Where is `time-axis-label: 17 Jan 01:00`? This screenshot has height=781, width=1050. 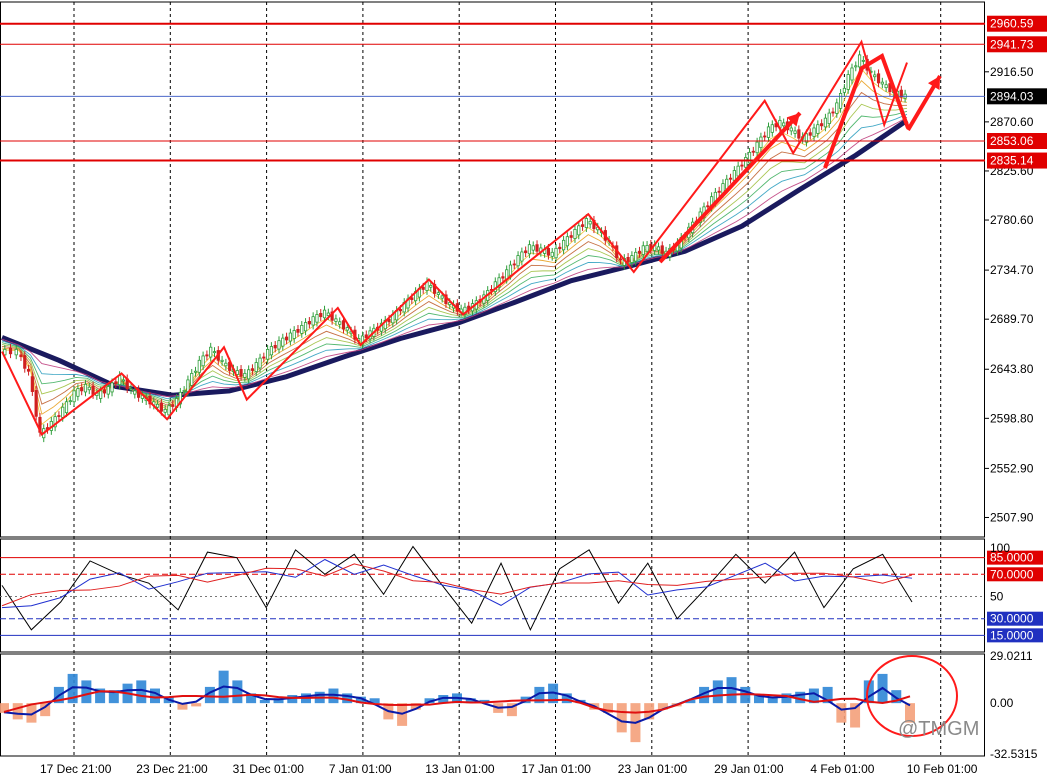 time-axis-label: 17 Jan 01:00 is located at coordinates (557, 769).